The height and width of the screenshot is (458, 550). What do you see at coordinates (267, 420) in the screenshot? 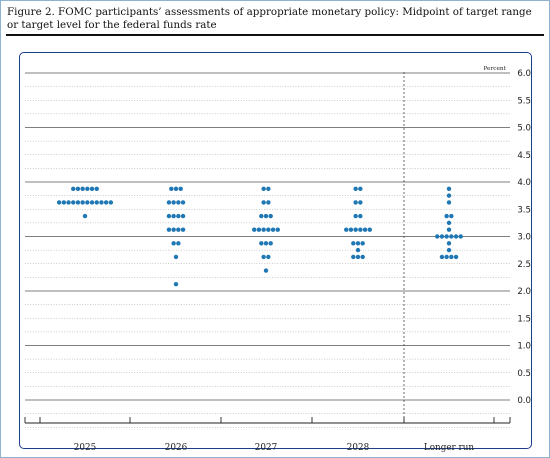
I see `x-axis` at bounding box center [267, 420].